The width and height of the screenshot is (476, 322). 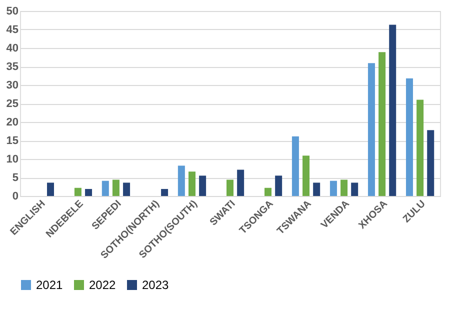 I want to click on y-tick-label: 5, so click(x=15, y=178).